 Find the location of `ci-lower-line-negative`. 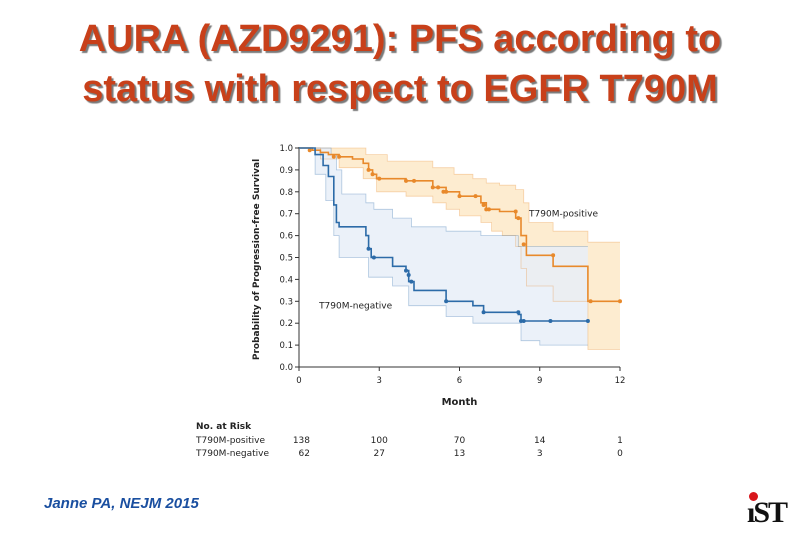

ci-lower-line-negative is located at coordinates (443, 246).